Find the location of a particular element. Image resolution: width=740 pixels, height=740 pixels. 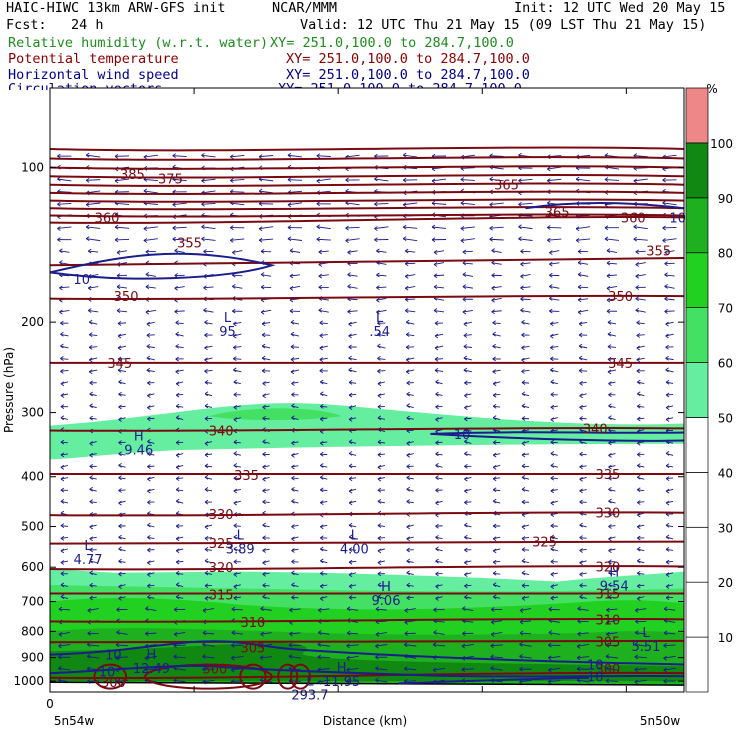

theta-isentrope is located at coordinates (367, 568).